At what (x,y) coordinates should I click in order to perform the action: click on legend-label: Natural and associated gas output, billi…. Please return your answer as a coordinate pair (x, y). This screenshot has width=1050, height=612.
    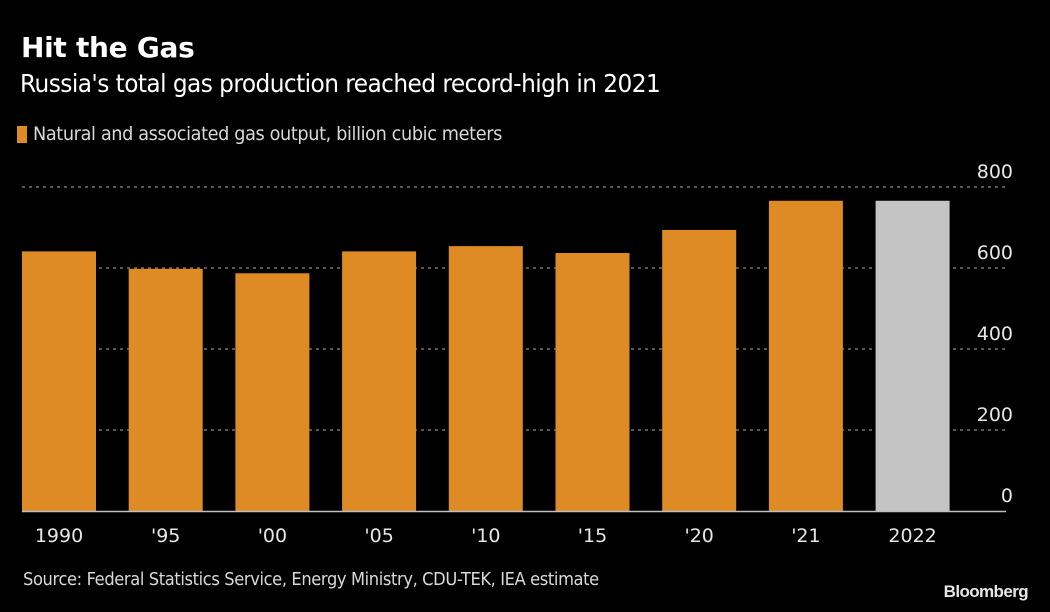
    Looking at the image, I should click on (267, 134).